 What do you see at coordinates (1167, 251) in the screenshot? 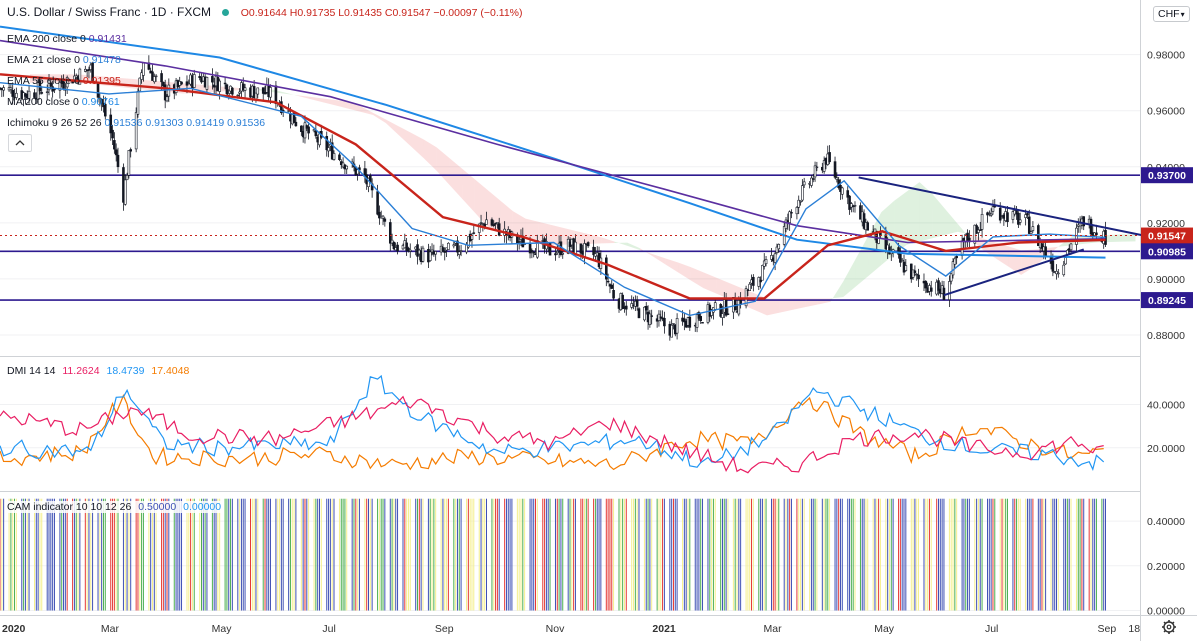
I see `level-tag-2-bg` at bounding box center [1167, 251].